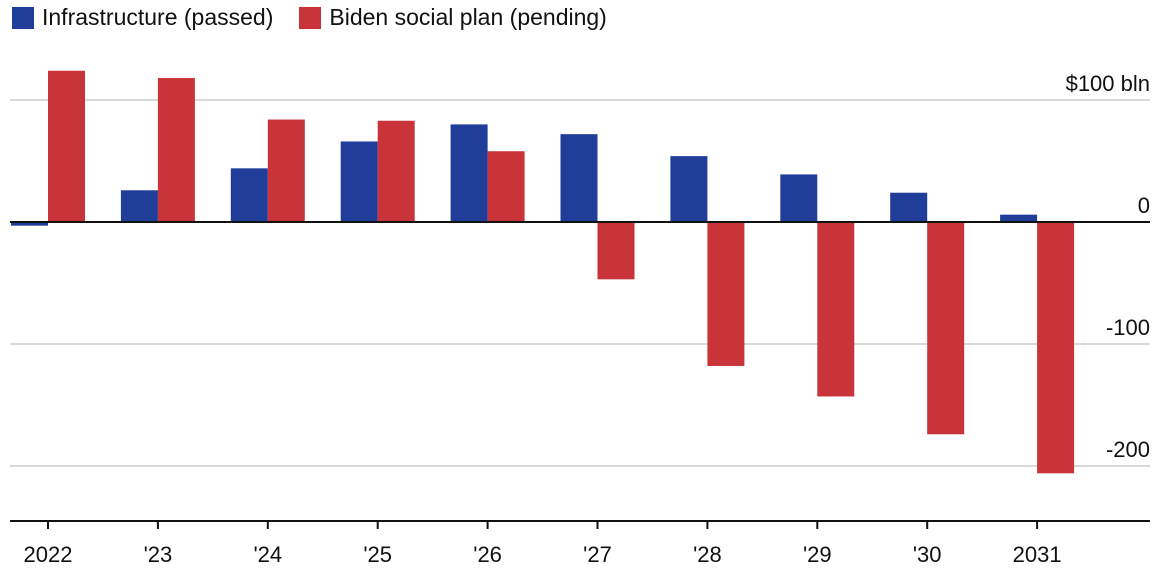 This screenshot has height=573, width=1163. Describe the element at coordinates (377, 554) in the screenshot. I see `x-tick-label: '25` at that location.